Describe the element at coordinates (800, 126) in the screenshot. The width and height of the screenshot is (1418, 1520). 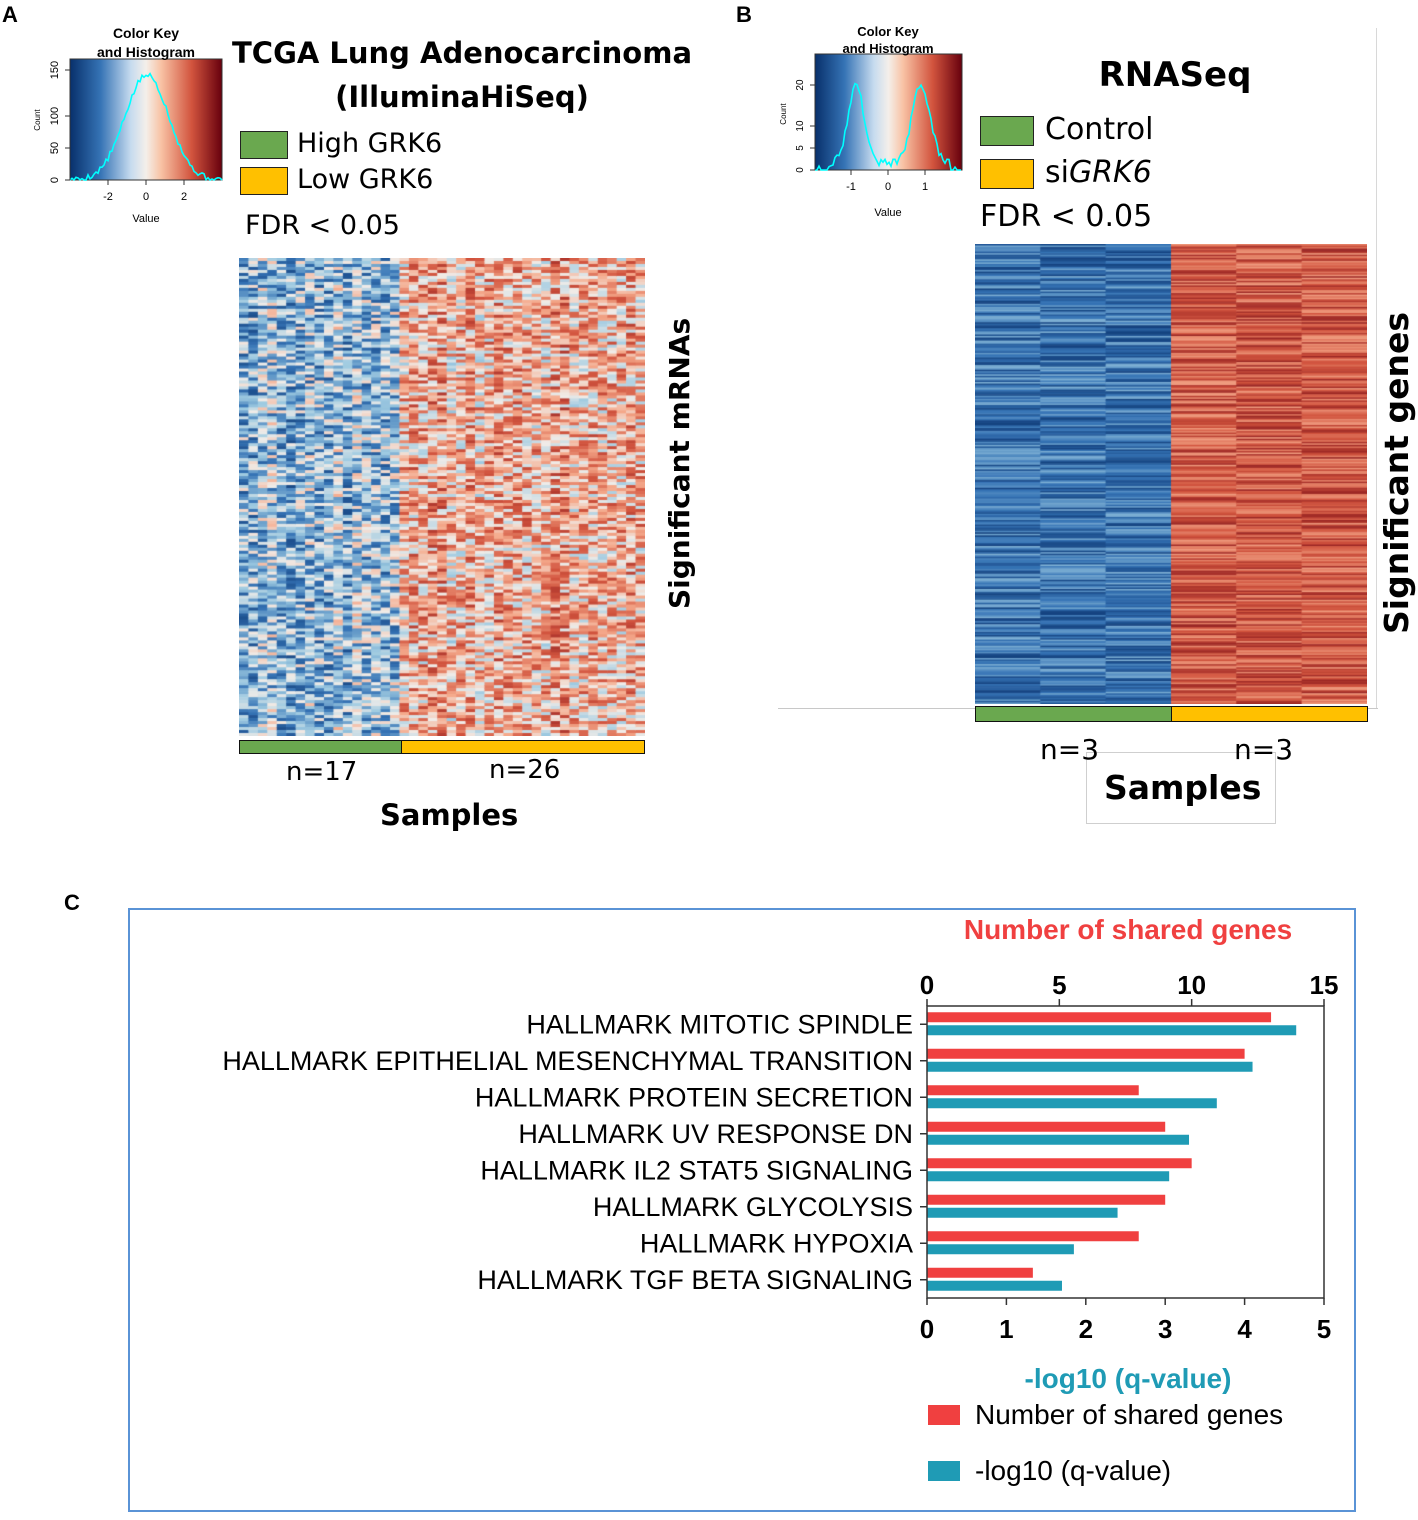
I see `ytick: 10` at that location.